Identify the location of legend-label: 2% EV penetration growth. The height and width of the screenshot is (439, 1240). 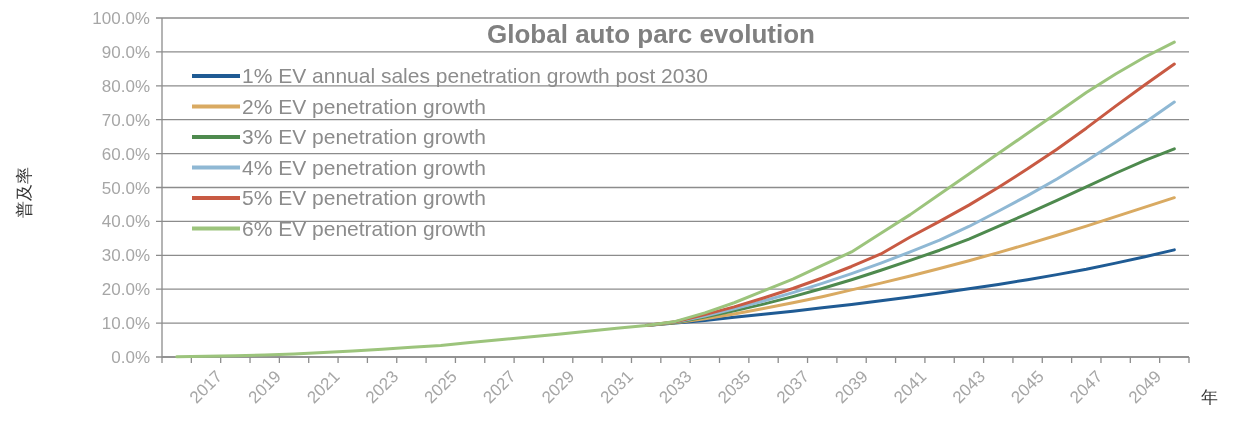
(364, 106).